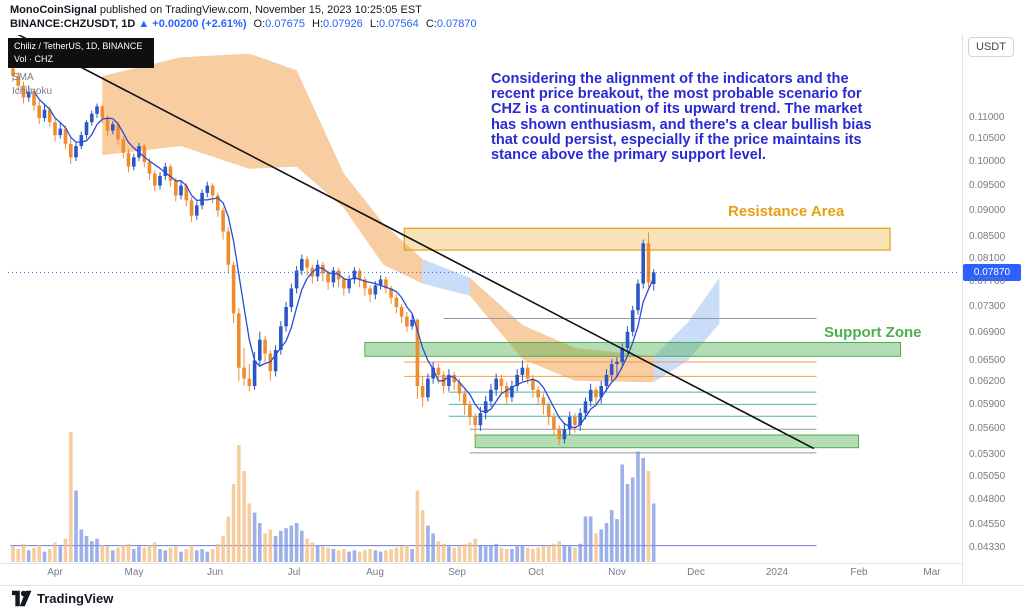 The image size is (1024, 611). Describe the element at coordinates (859, 572) in the screenshot. I see `time-tick: Feb` at that location.